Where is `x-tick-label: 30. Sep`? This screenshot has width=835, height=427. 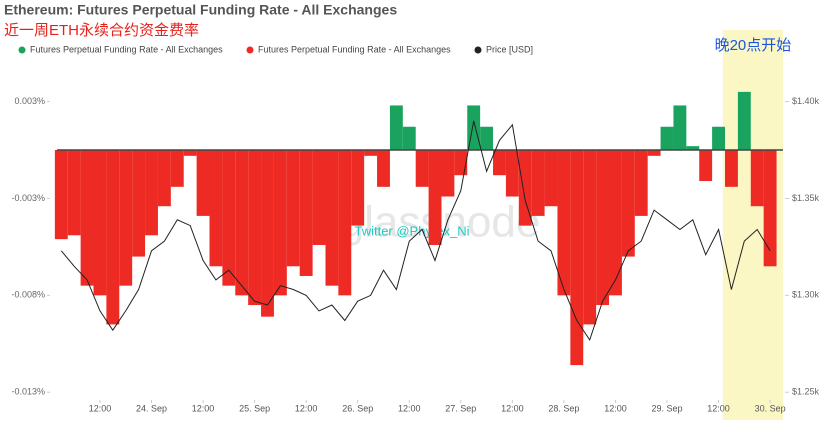 x-tick-label: 30. Sep is located at coordinates (770, 408).